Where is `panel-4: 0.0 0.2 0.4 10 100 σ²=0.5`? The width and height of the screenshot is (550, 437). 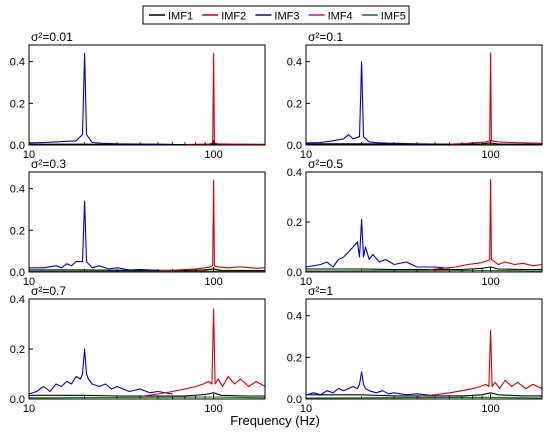
panel-4: 0.0 0.2 0.4 10 100 σ²=0.5 is located at coordinates (415, 222).